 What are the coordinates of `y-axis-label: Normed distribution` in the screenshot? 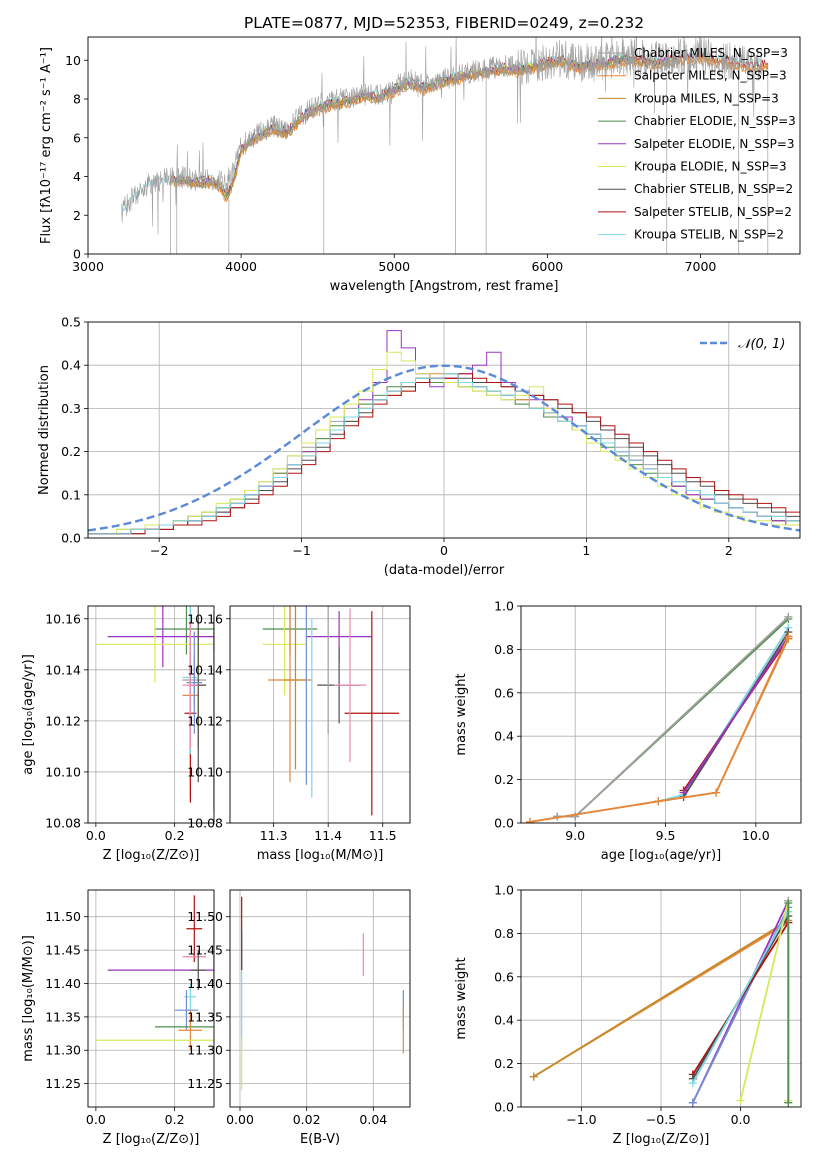 It's located at (44, 430).